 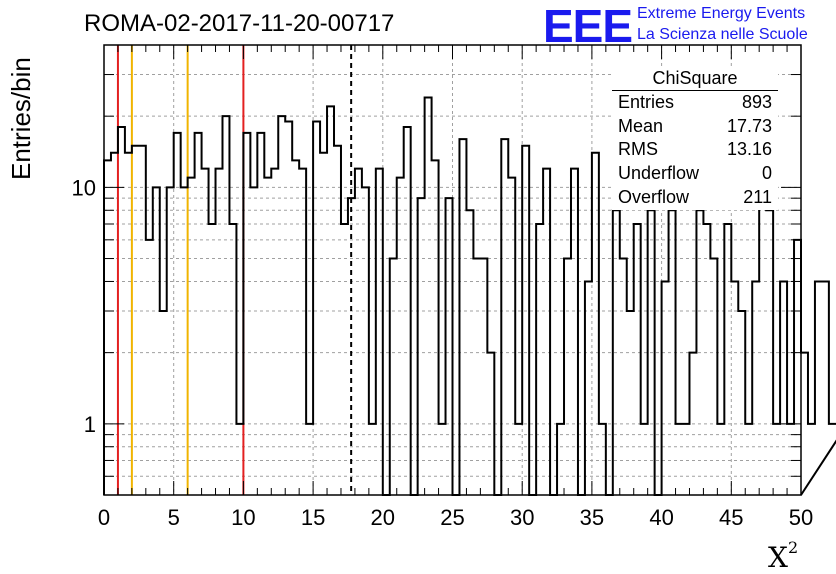 I want to click on stats-value: 13.16, so click(x=749, y=150).